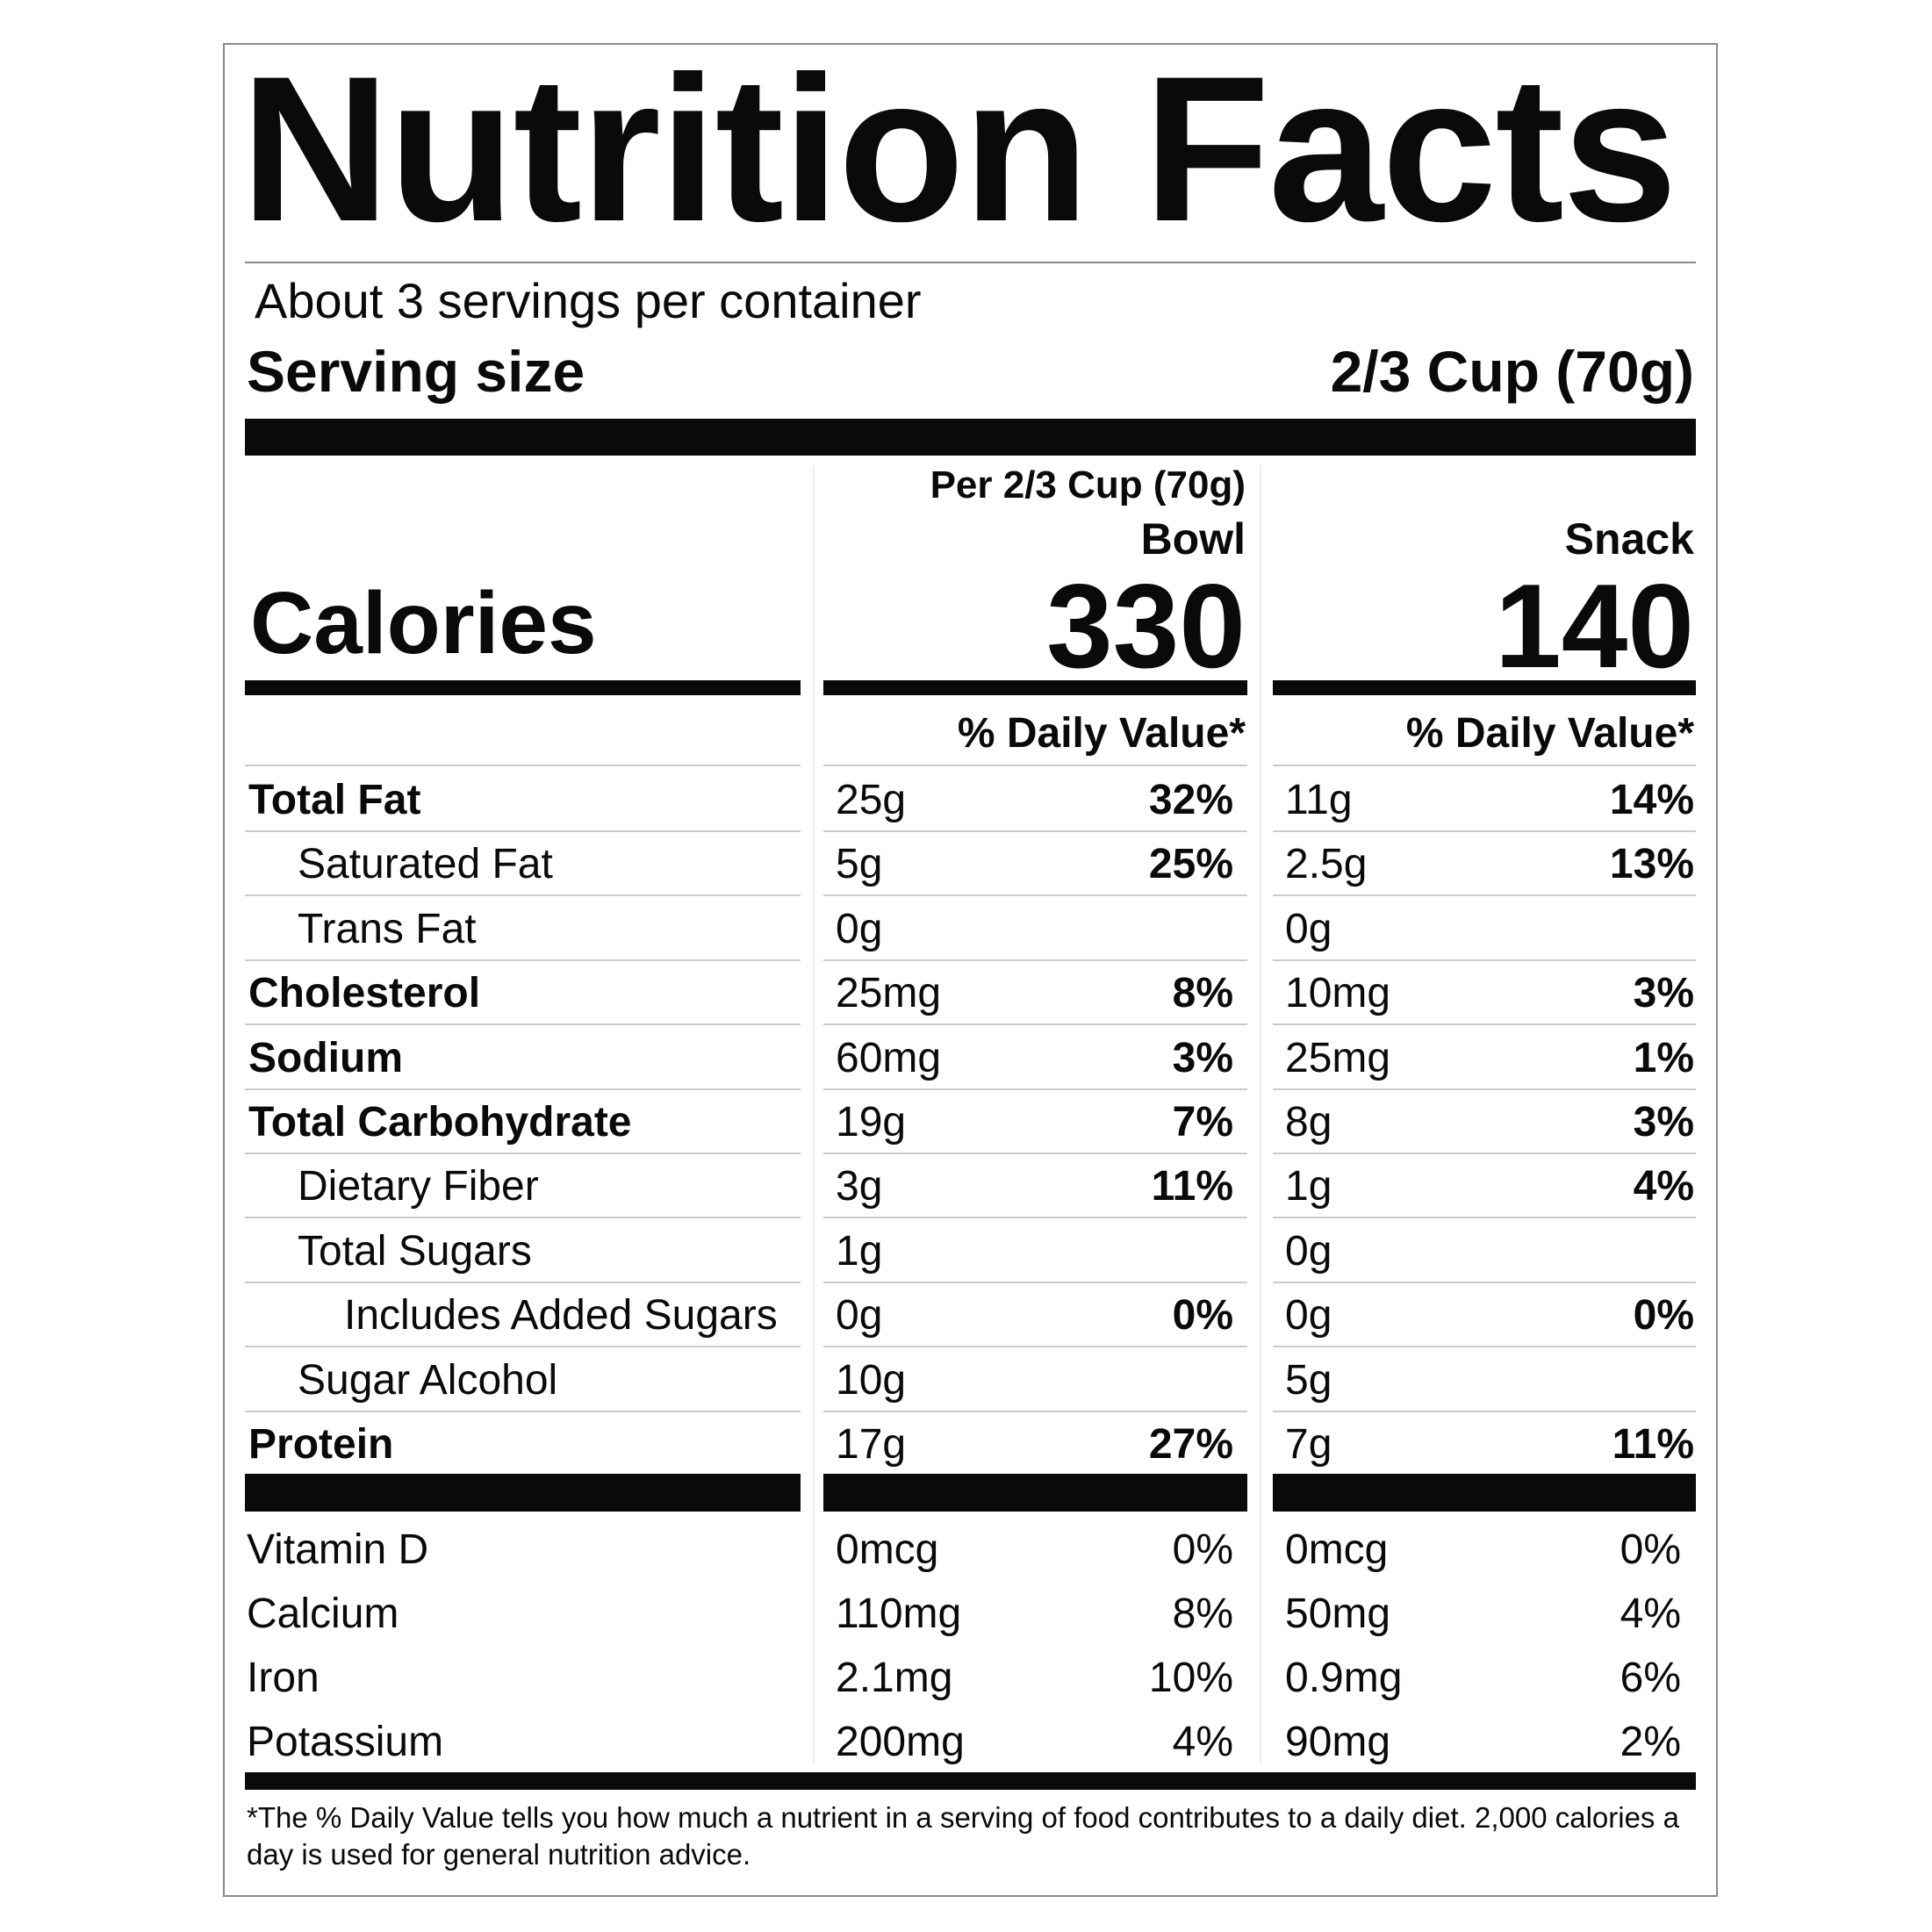  What do you see at coordinates (1338, 1057) in the screenshot?
I see `snack-amount: 25mg` at bounding box center [1338, 1057].